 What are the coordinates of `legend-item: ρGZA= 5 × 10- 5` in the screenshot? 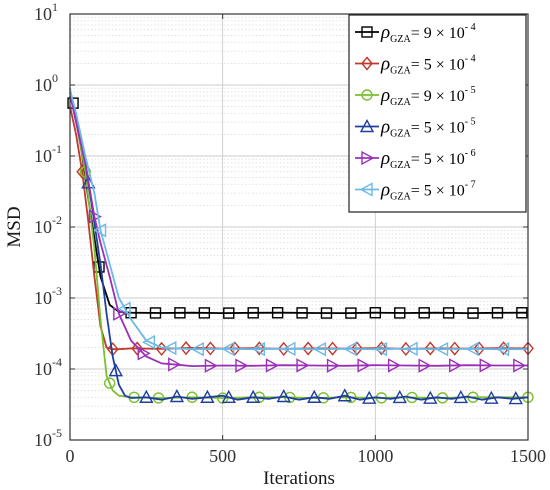 It's located at (415, 128).